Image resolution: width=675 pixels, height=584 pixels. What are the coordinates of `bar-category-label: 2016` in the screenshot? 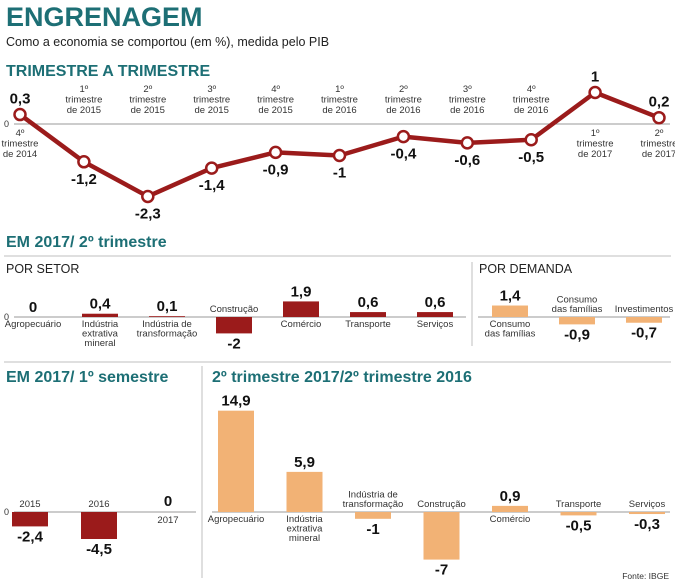 It's located at (98, 504).